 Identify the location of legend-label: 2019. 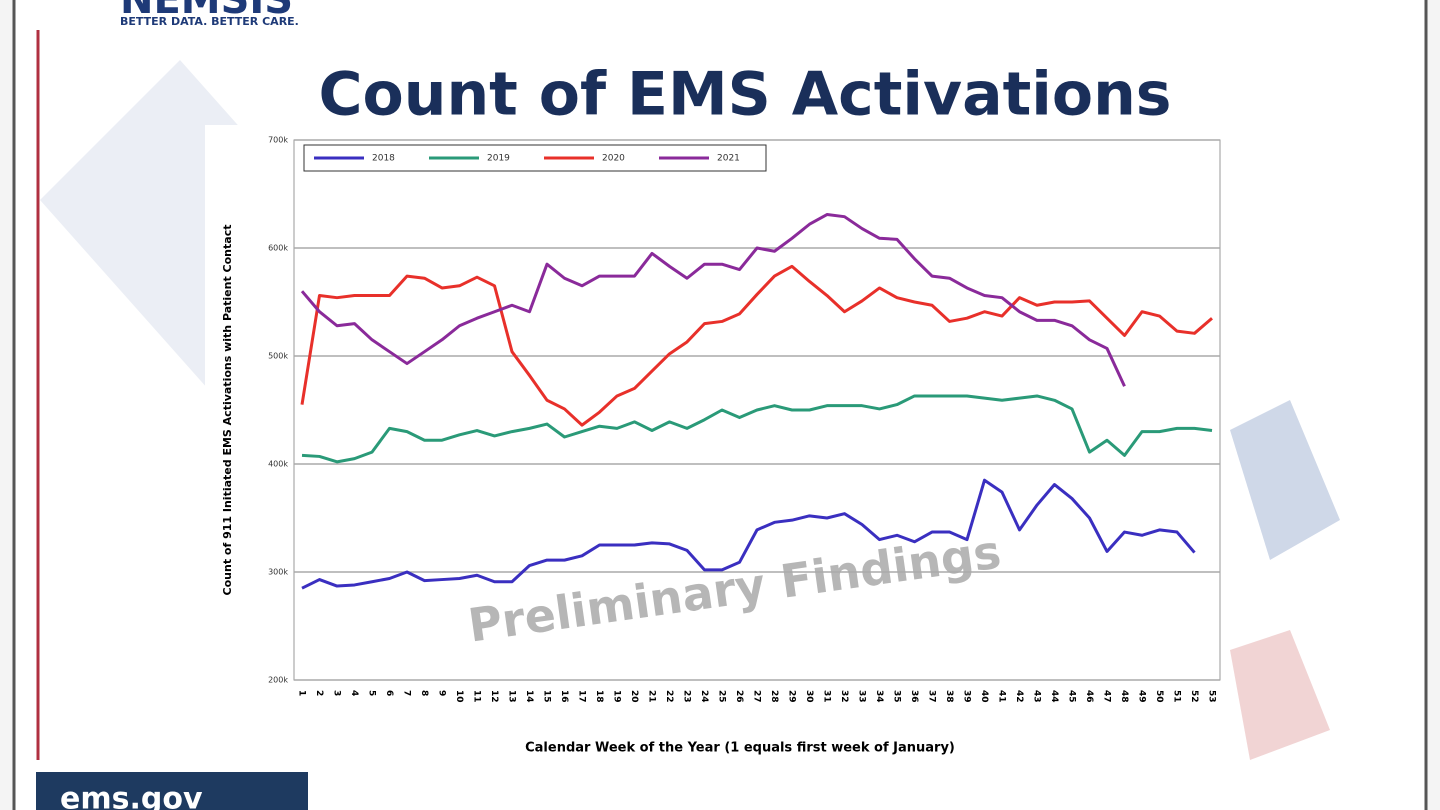
(498, 159).